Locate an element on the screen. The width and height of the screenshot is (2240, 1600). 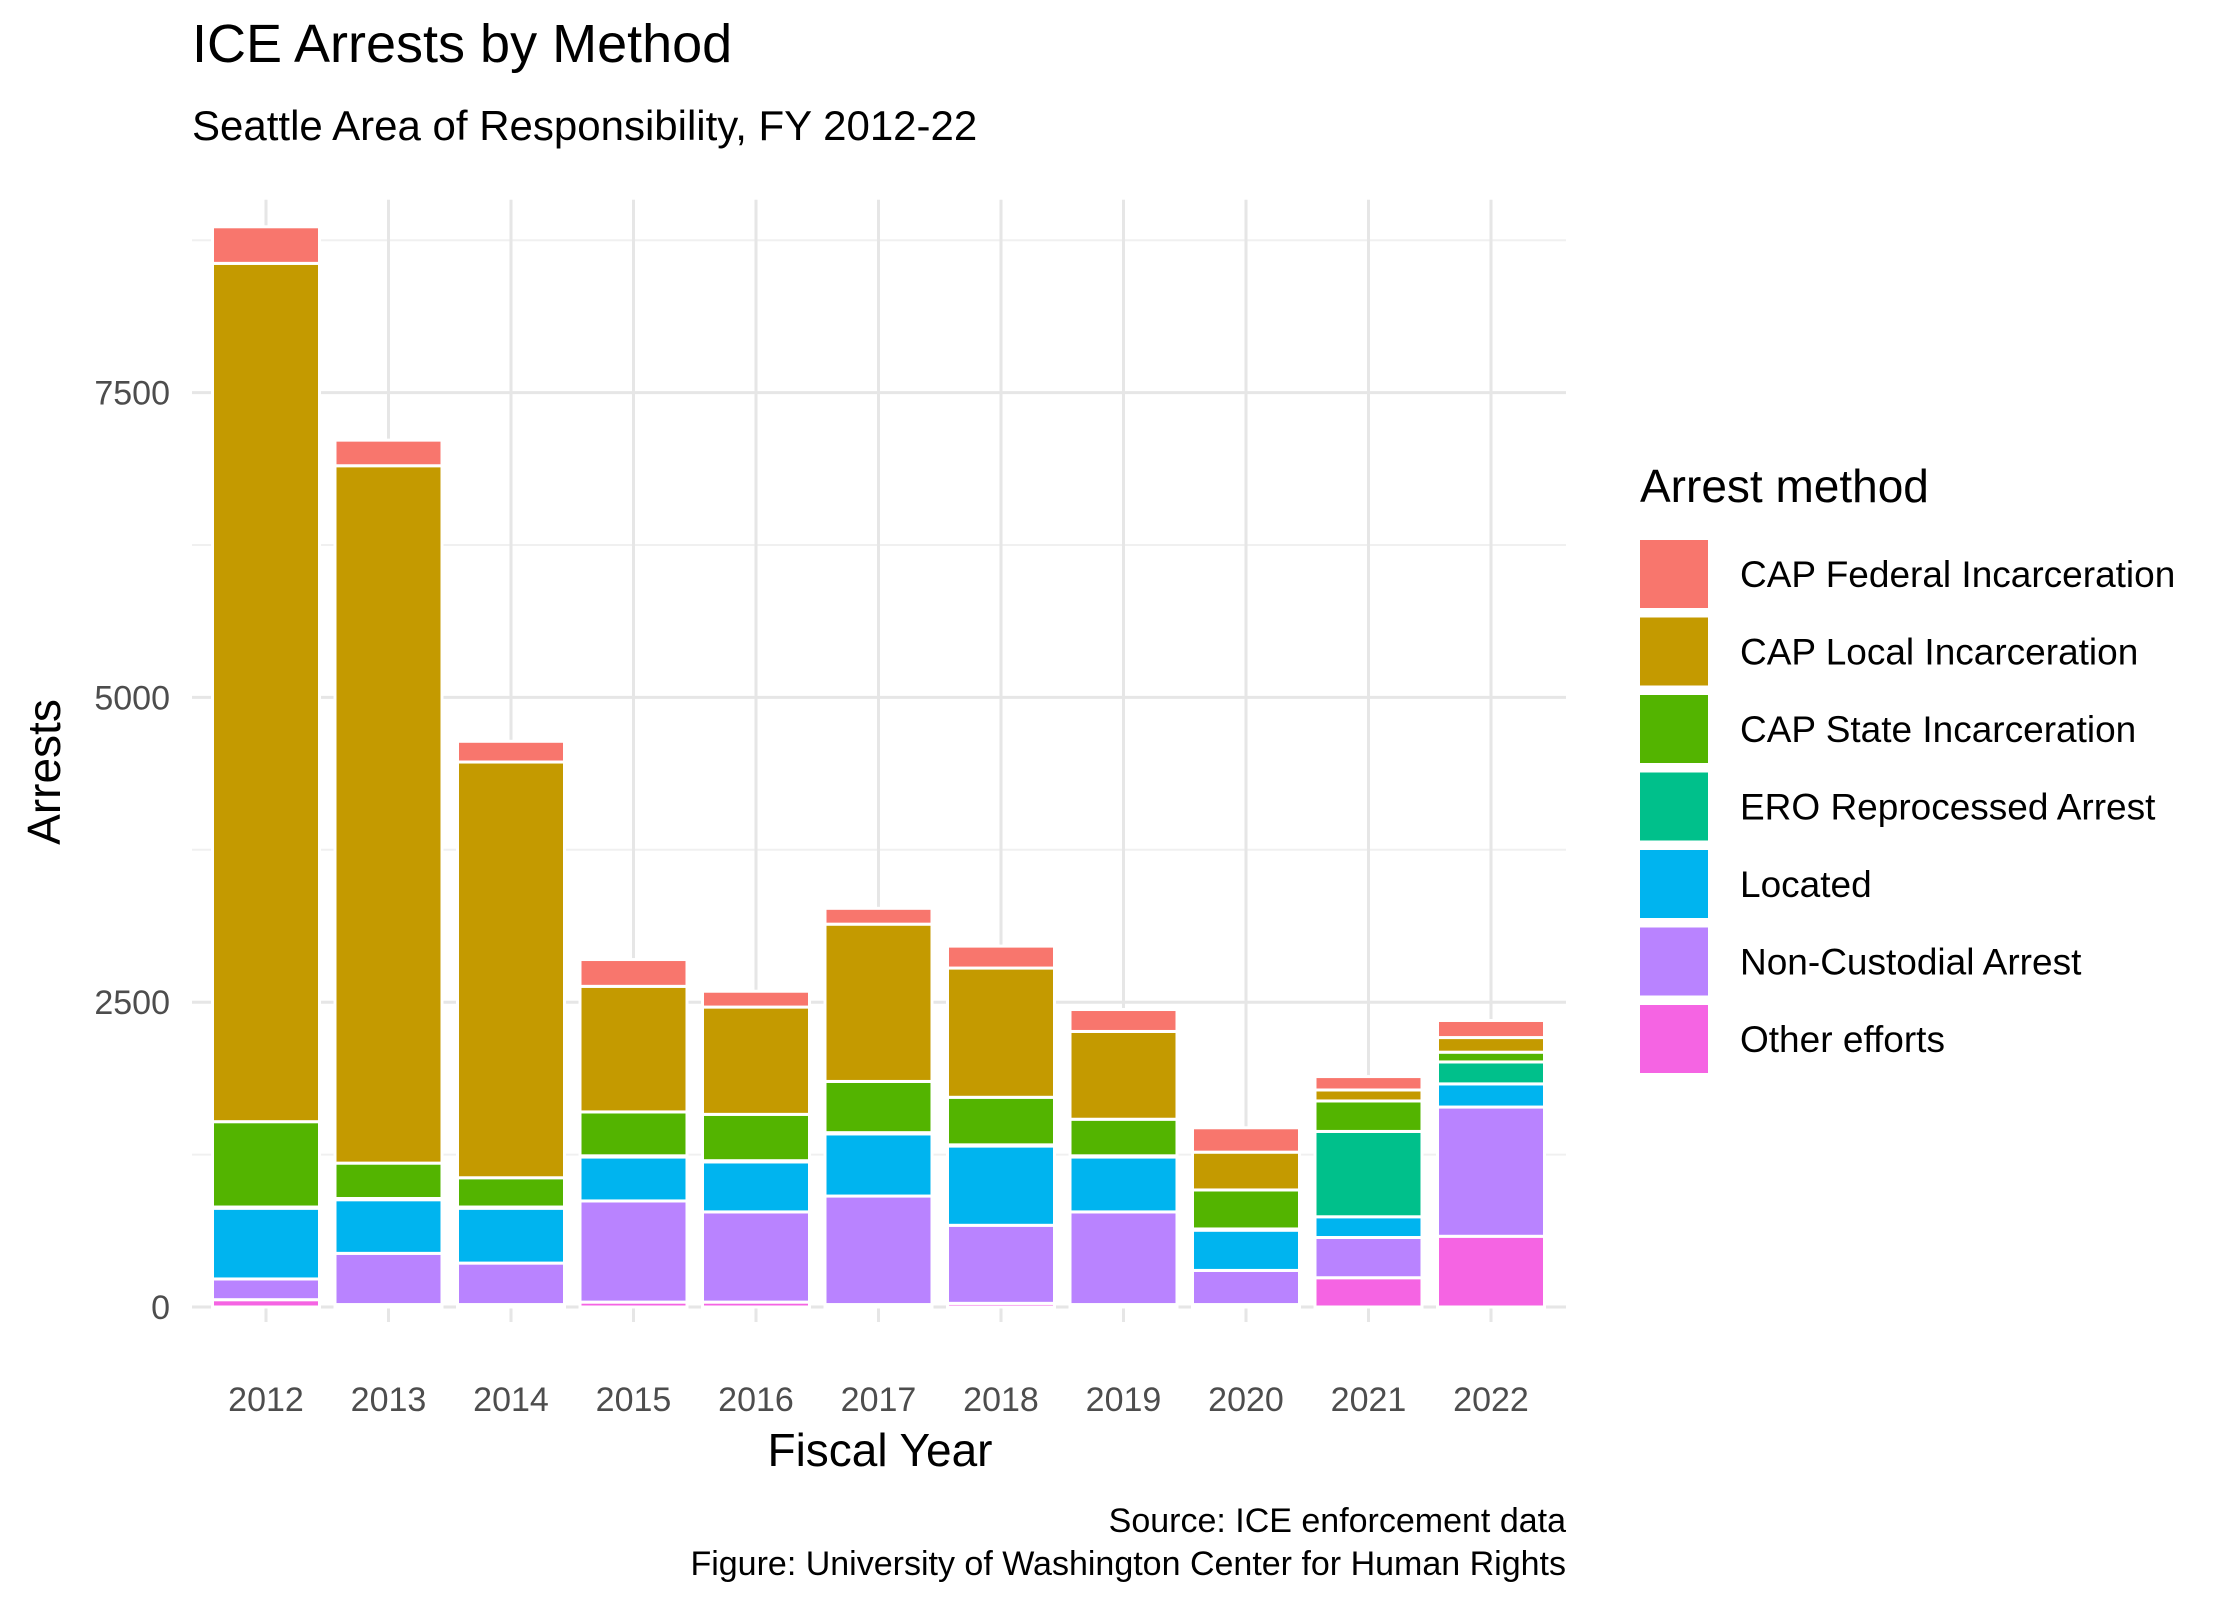
legend-item-label: CAP Federal Incarceration is located at coordinates (1957, 574).